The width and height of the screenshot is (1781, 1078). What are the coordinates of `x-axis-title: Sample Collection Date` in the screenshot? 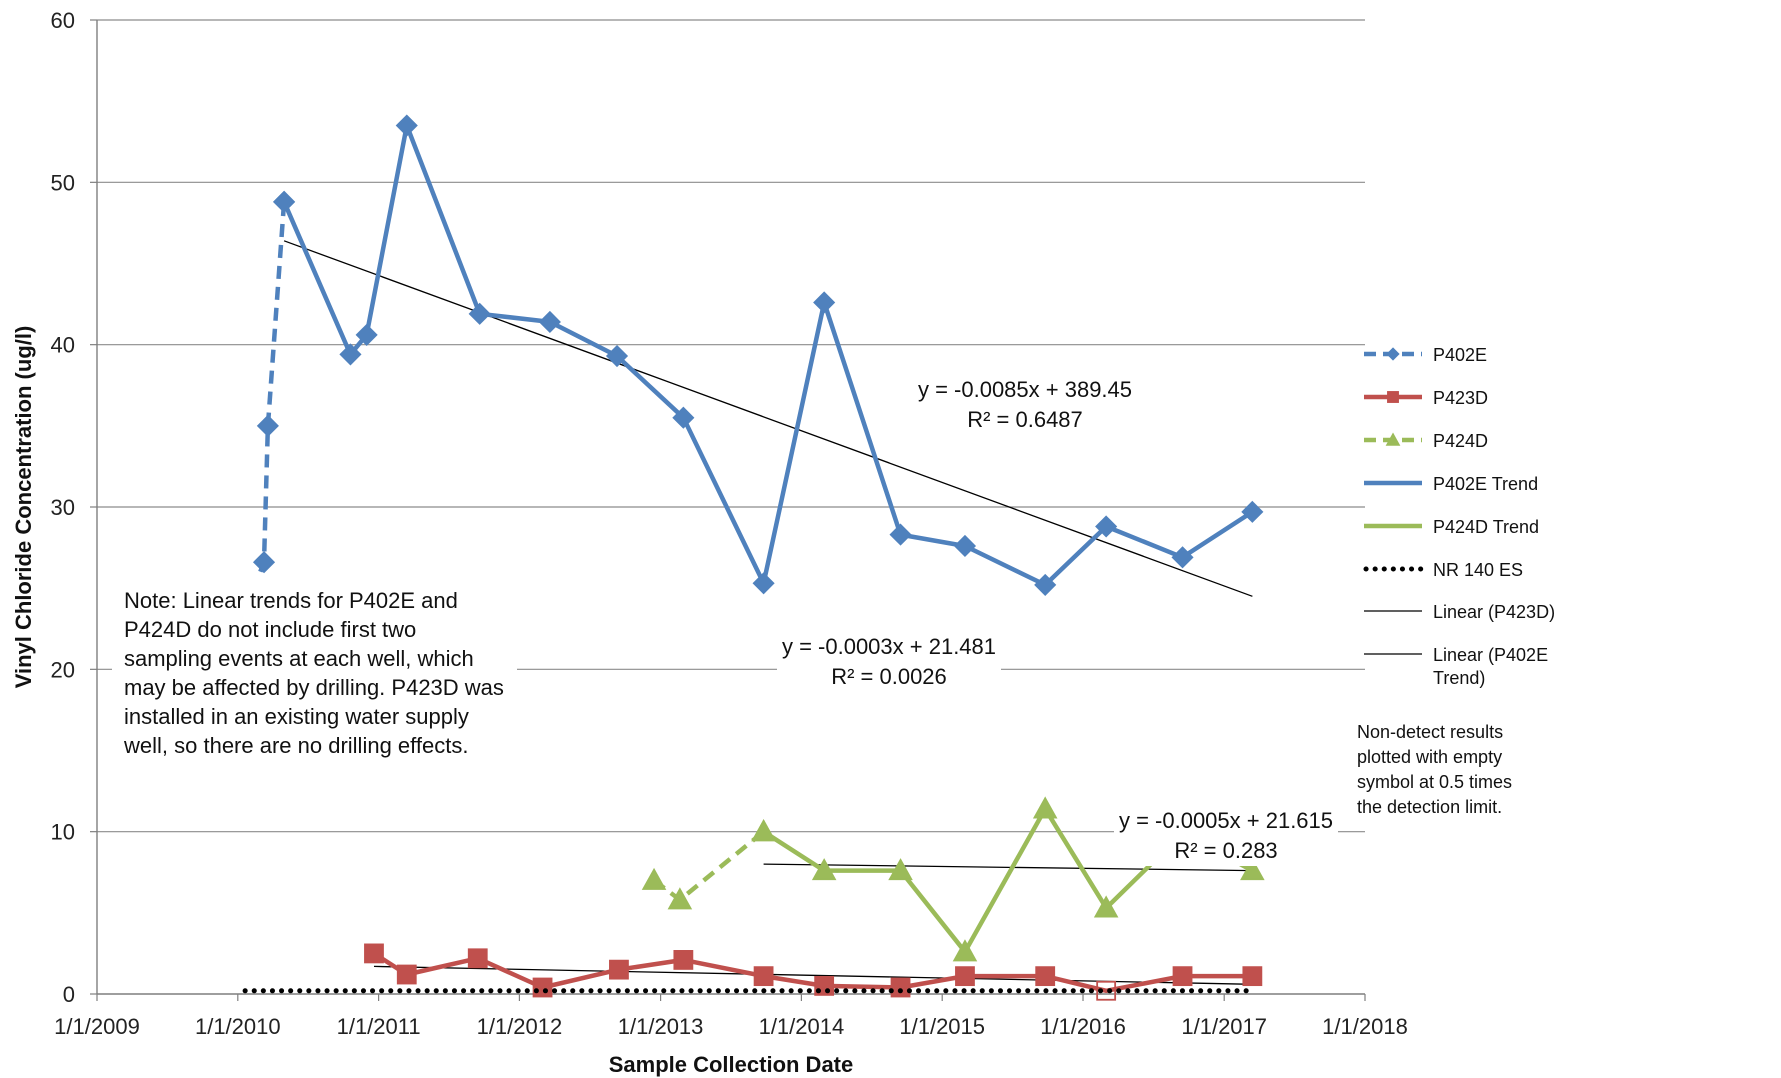 It's located at (731, 1064).